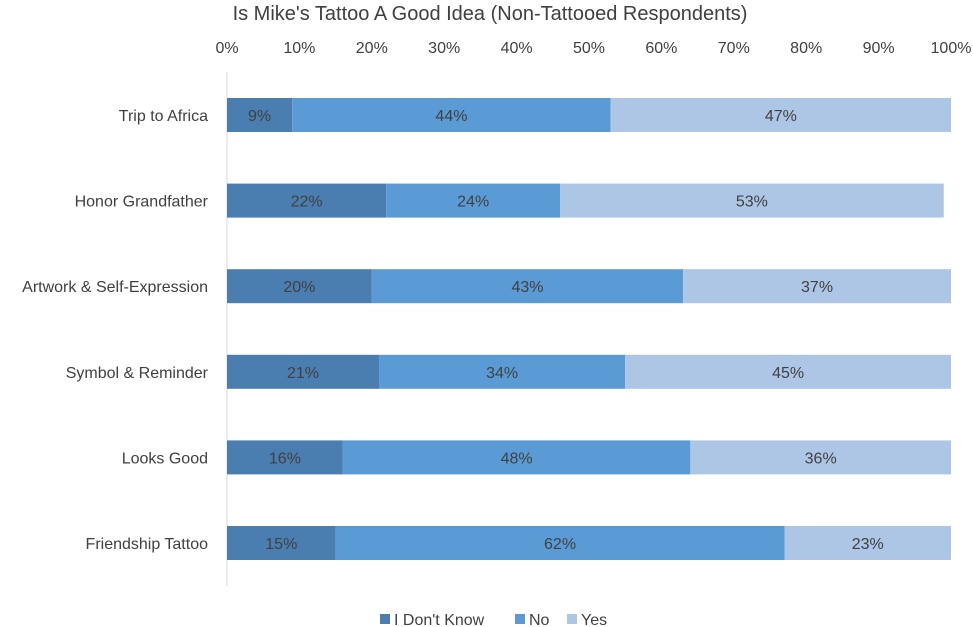  I want to click on data-label: 22%, so click(307, 202).